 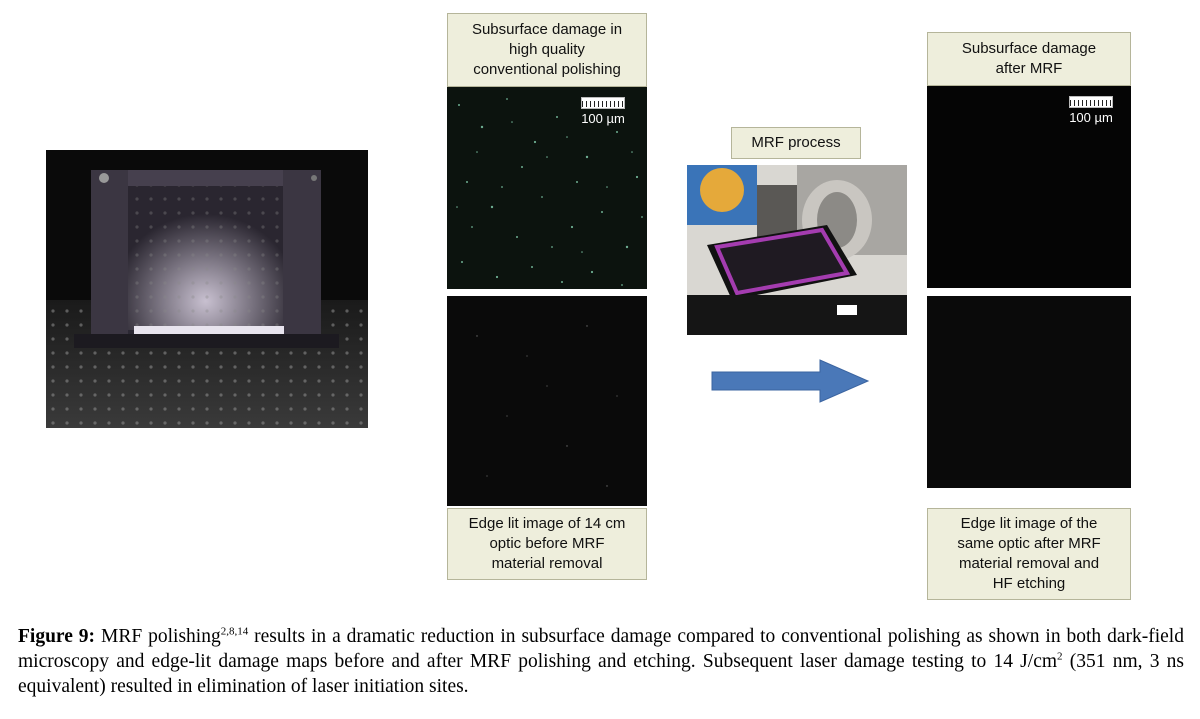 What do you see at coordinates (1029, 187) in the screenshot?
I see `dark-field-after-image: 100 µm` at bounding box center [1029, 187].